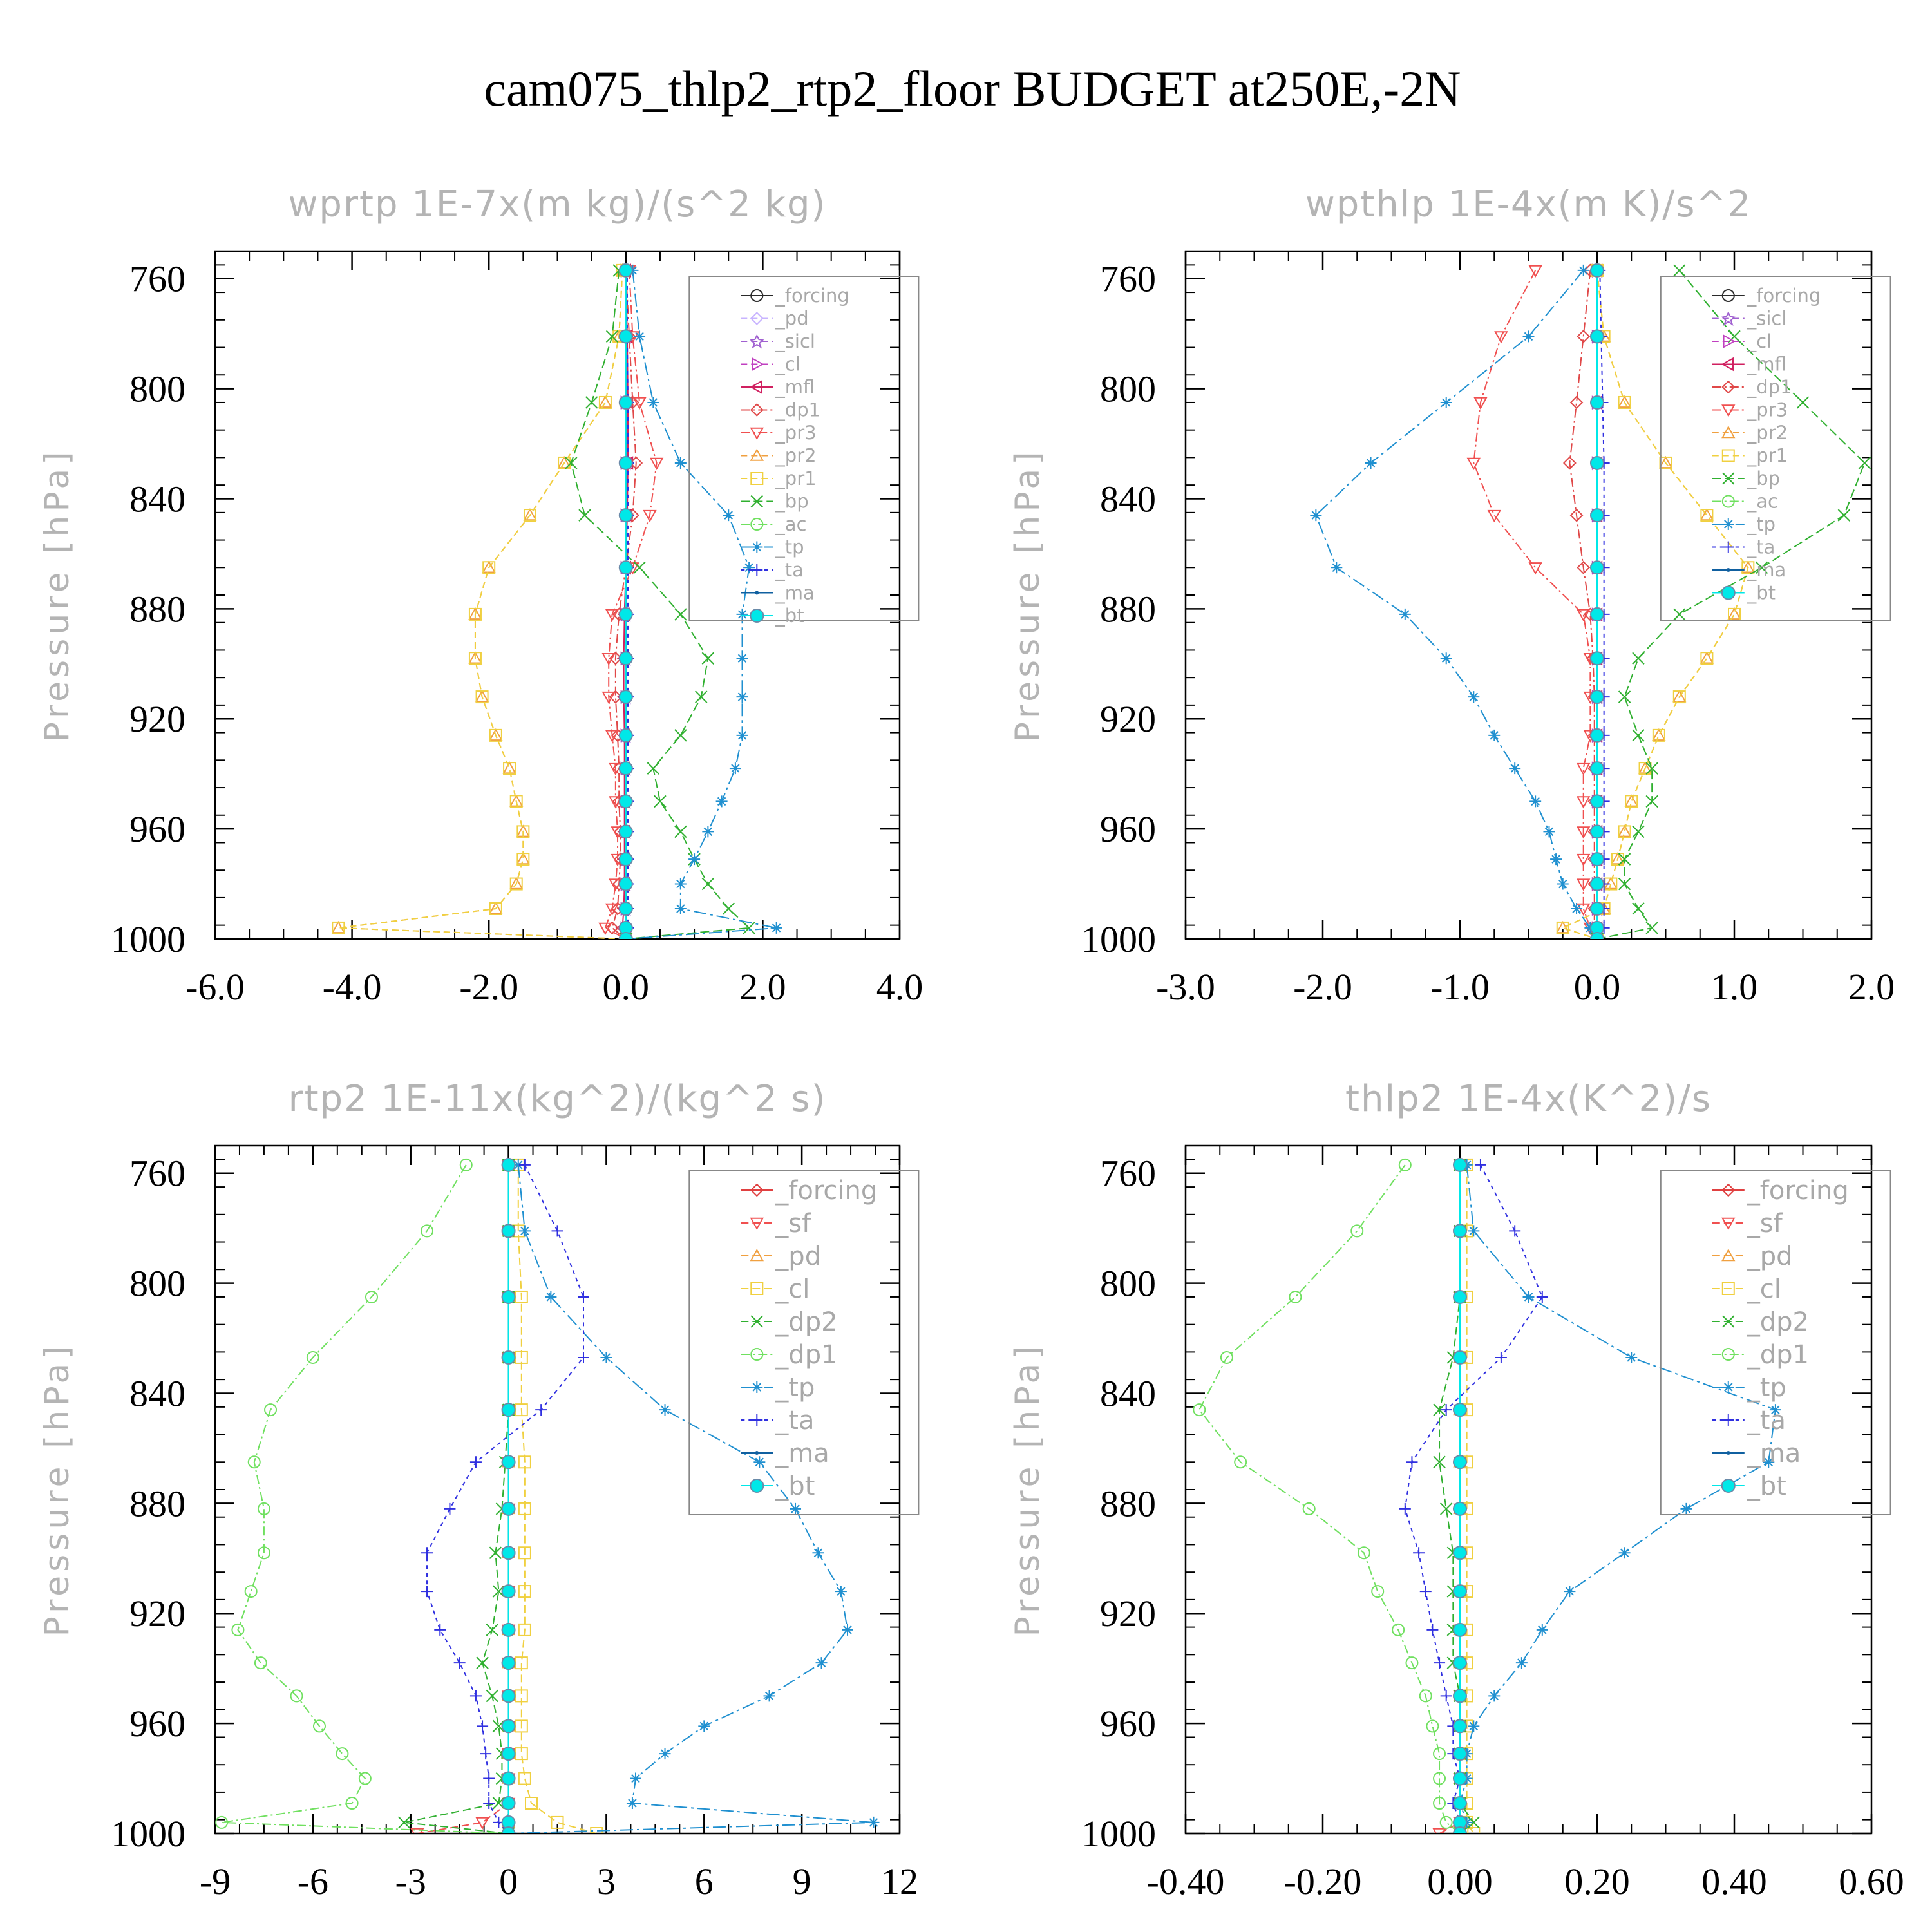 The height and width of the screenshot is (1932, 1932). Describe the element at coordinates (1487, 1495) in the screenshot. I see `series-group` at that location.